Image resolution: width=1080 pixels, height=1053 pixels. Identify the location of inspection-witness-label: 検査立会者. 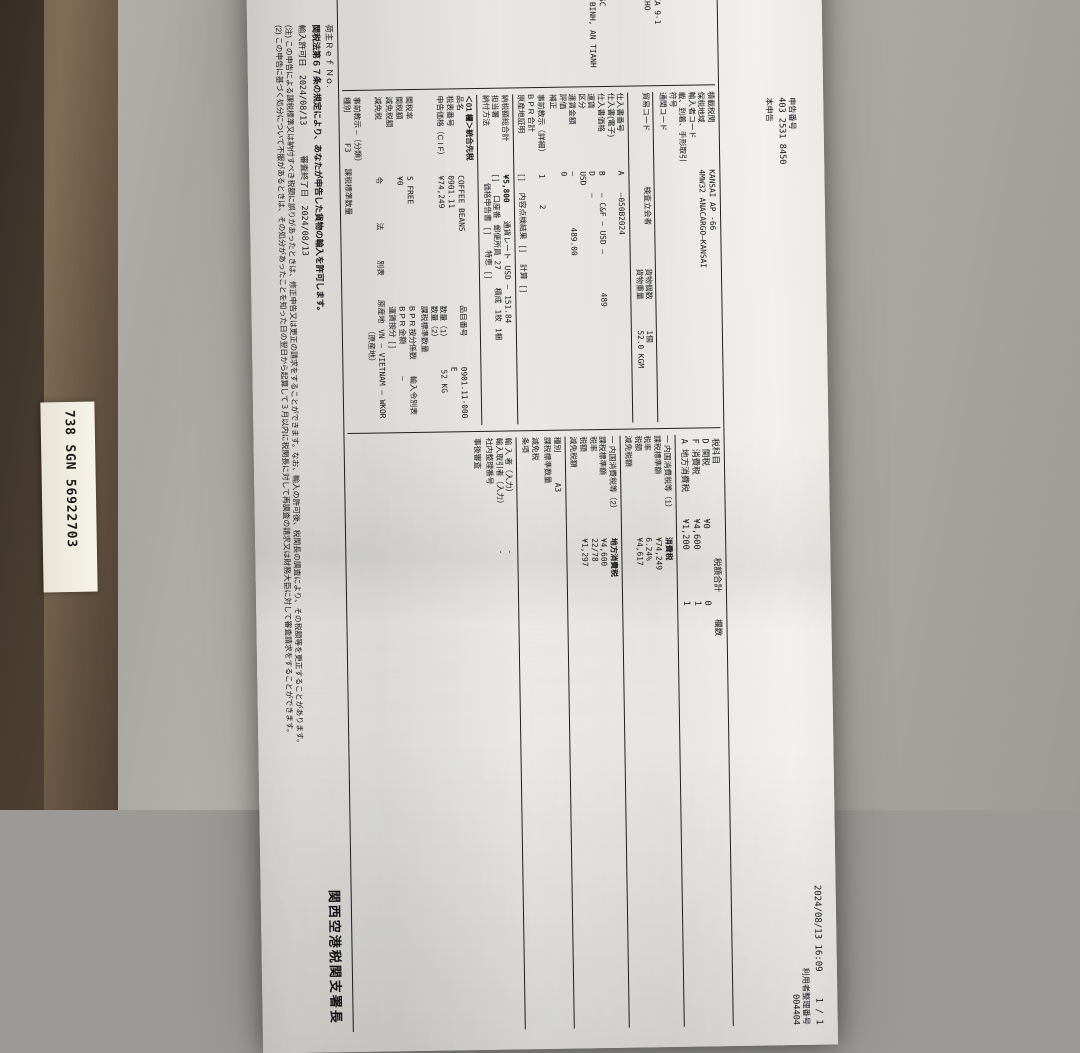
(647, 206).